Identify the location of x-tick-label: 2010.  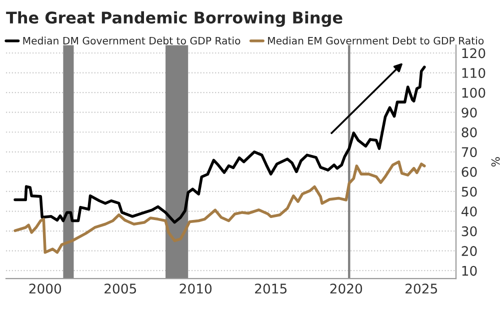
(196, 289).